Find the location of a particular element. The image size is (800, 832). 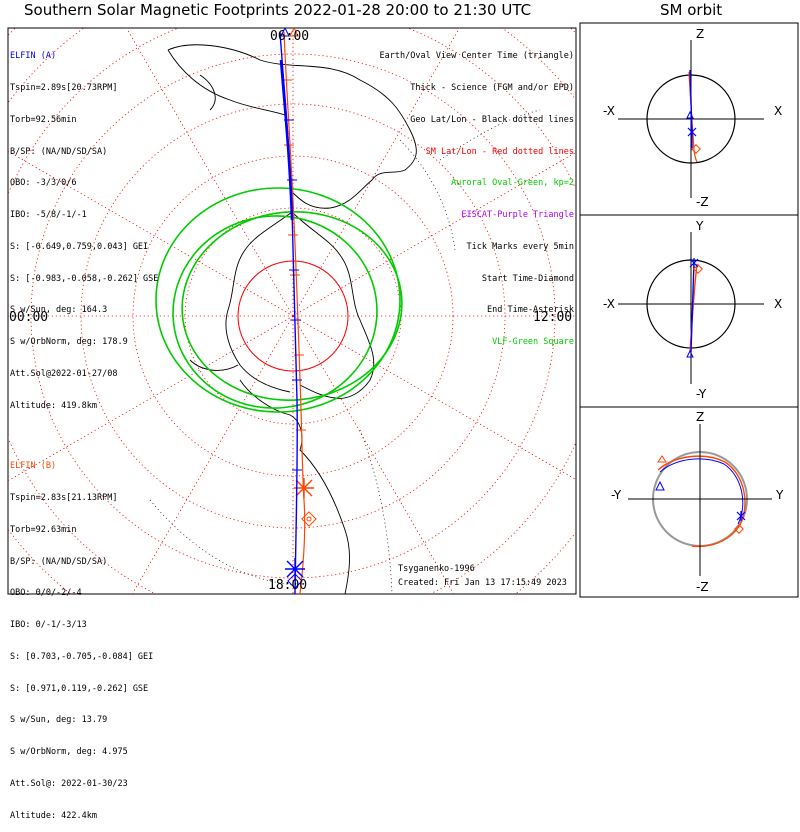

probe-a-line: S w/Sun, deg: 164.3 is located at coordinates (59, 310).